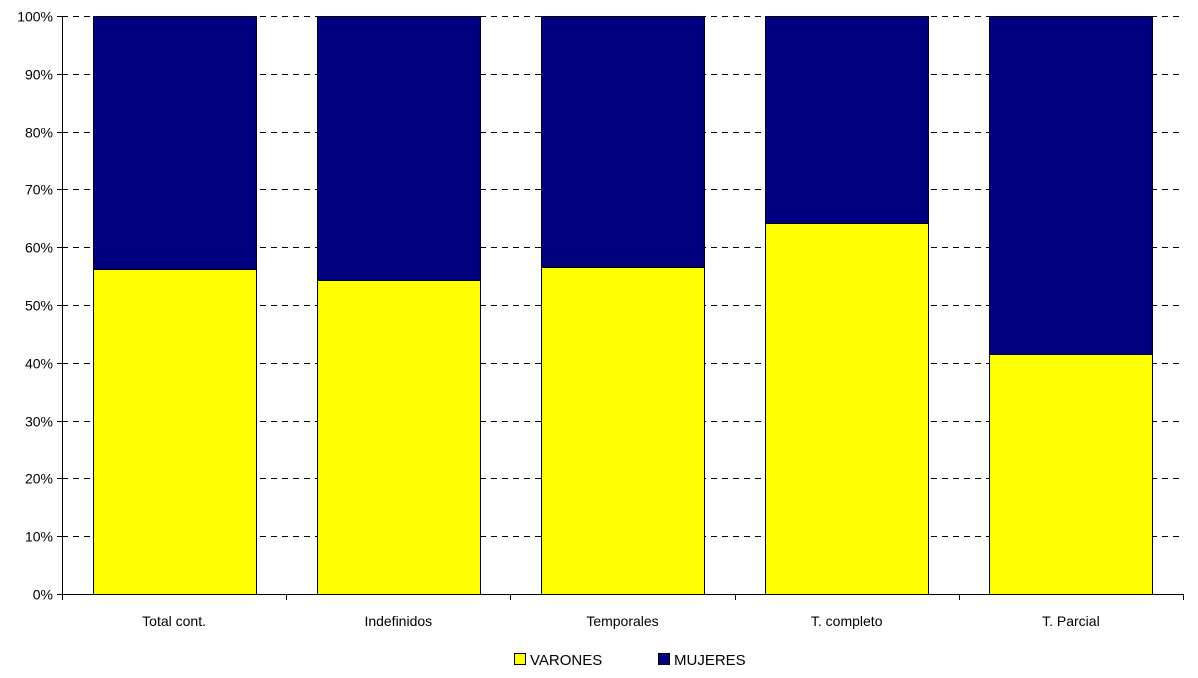 Image resolution: width=1198 pixels, height=678 pixels. What do you see at coordinates (630, 660) in the screenshot?
I see `legend: VARONES MUJERES` at bounding box center [630, 660].